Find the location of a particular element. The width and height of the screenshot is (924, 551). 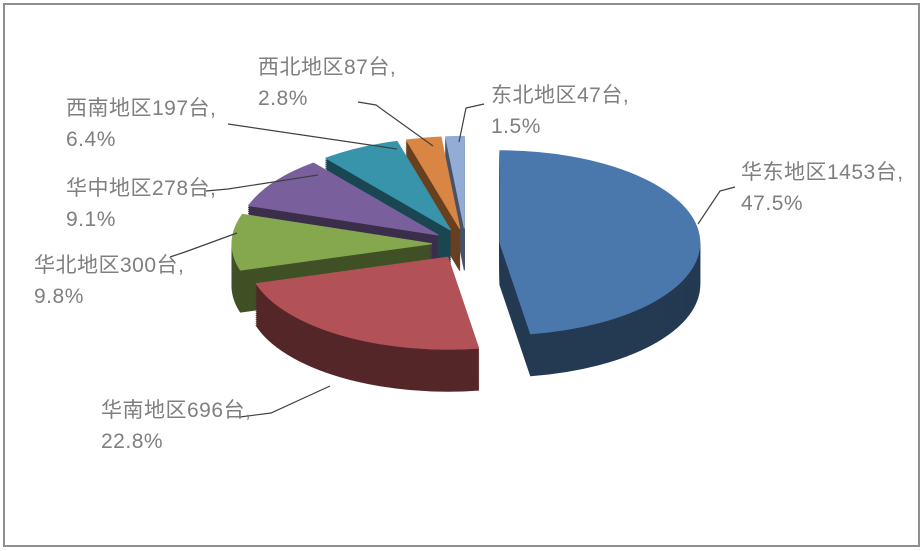

pie-label-line1: 西南地区197台, is located at coordinates (141, 108).